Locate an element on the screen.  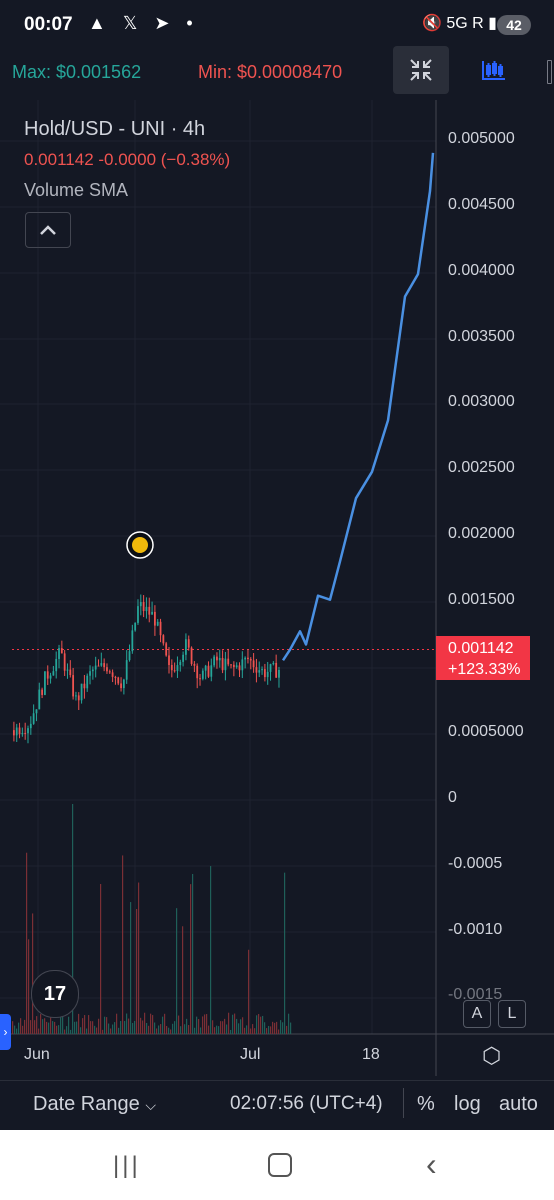
lock-scale-button: L is located at coordinates (512, 1014).